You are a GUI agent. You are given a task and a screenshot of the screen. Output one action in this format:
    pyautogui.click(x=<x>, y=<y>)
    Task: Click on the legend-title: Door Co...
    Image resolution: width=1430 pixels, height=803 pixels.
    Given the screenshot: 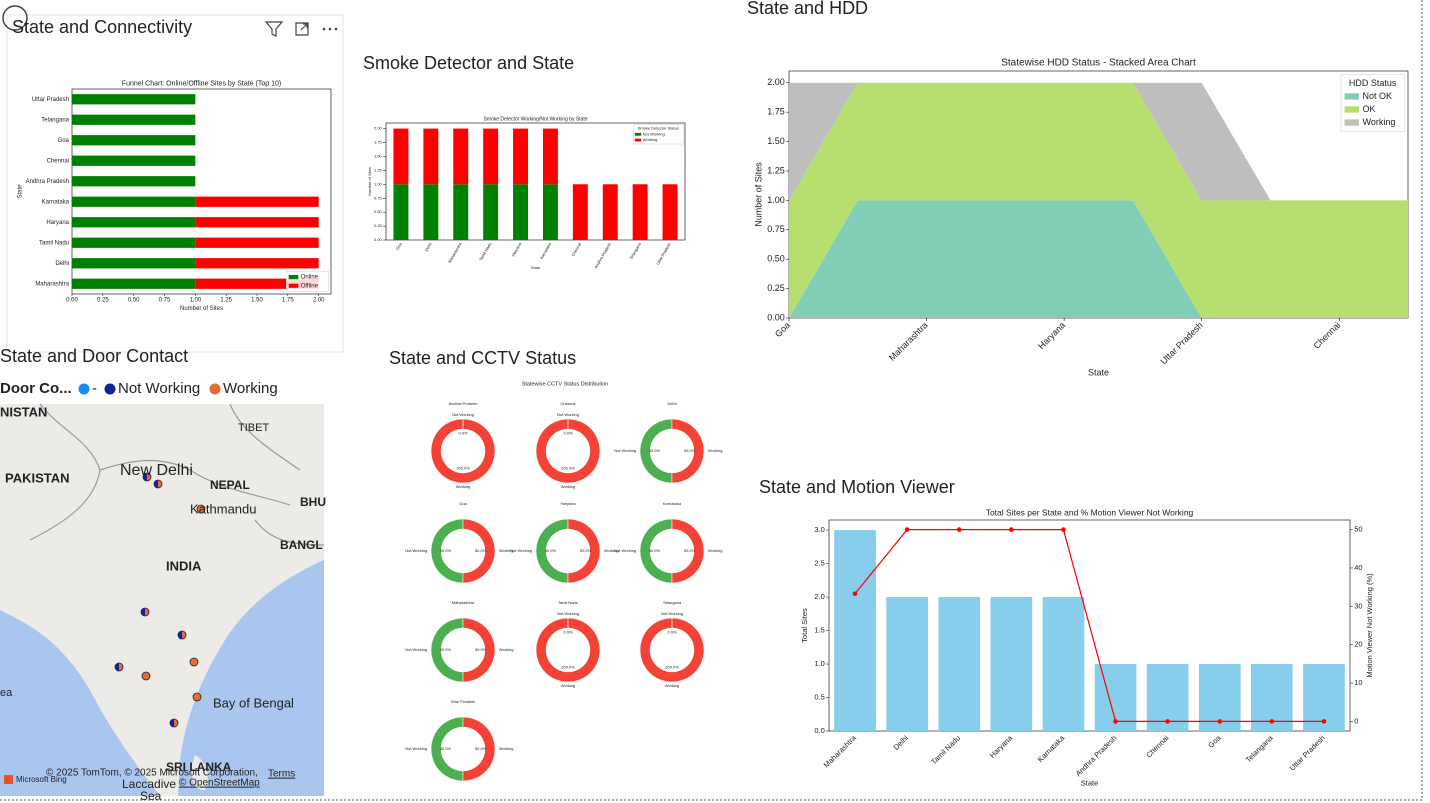 What is the action you would take?
    pyautogui.click(x=36, y=388)
    